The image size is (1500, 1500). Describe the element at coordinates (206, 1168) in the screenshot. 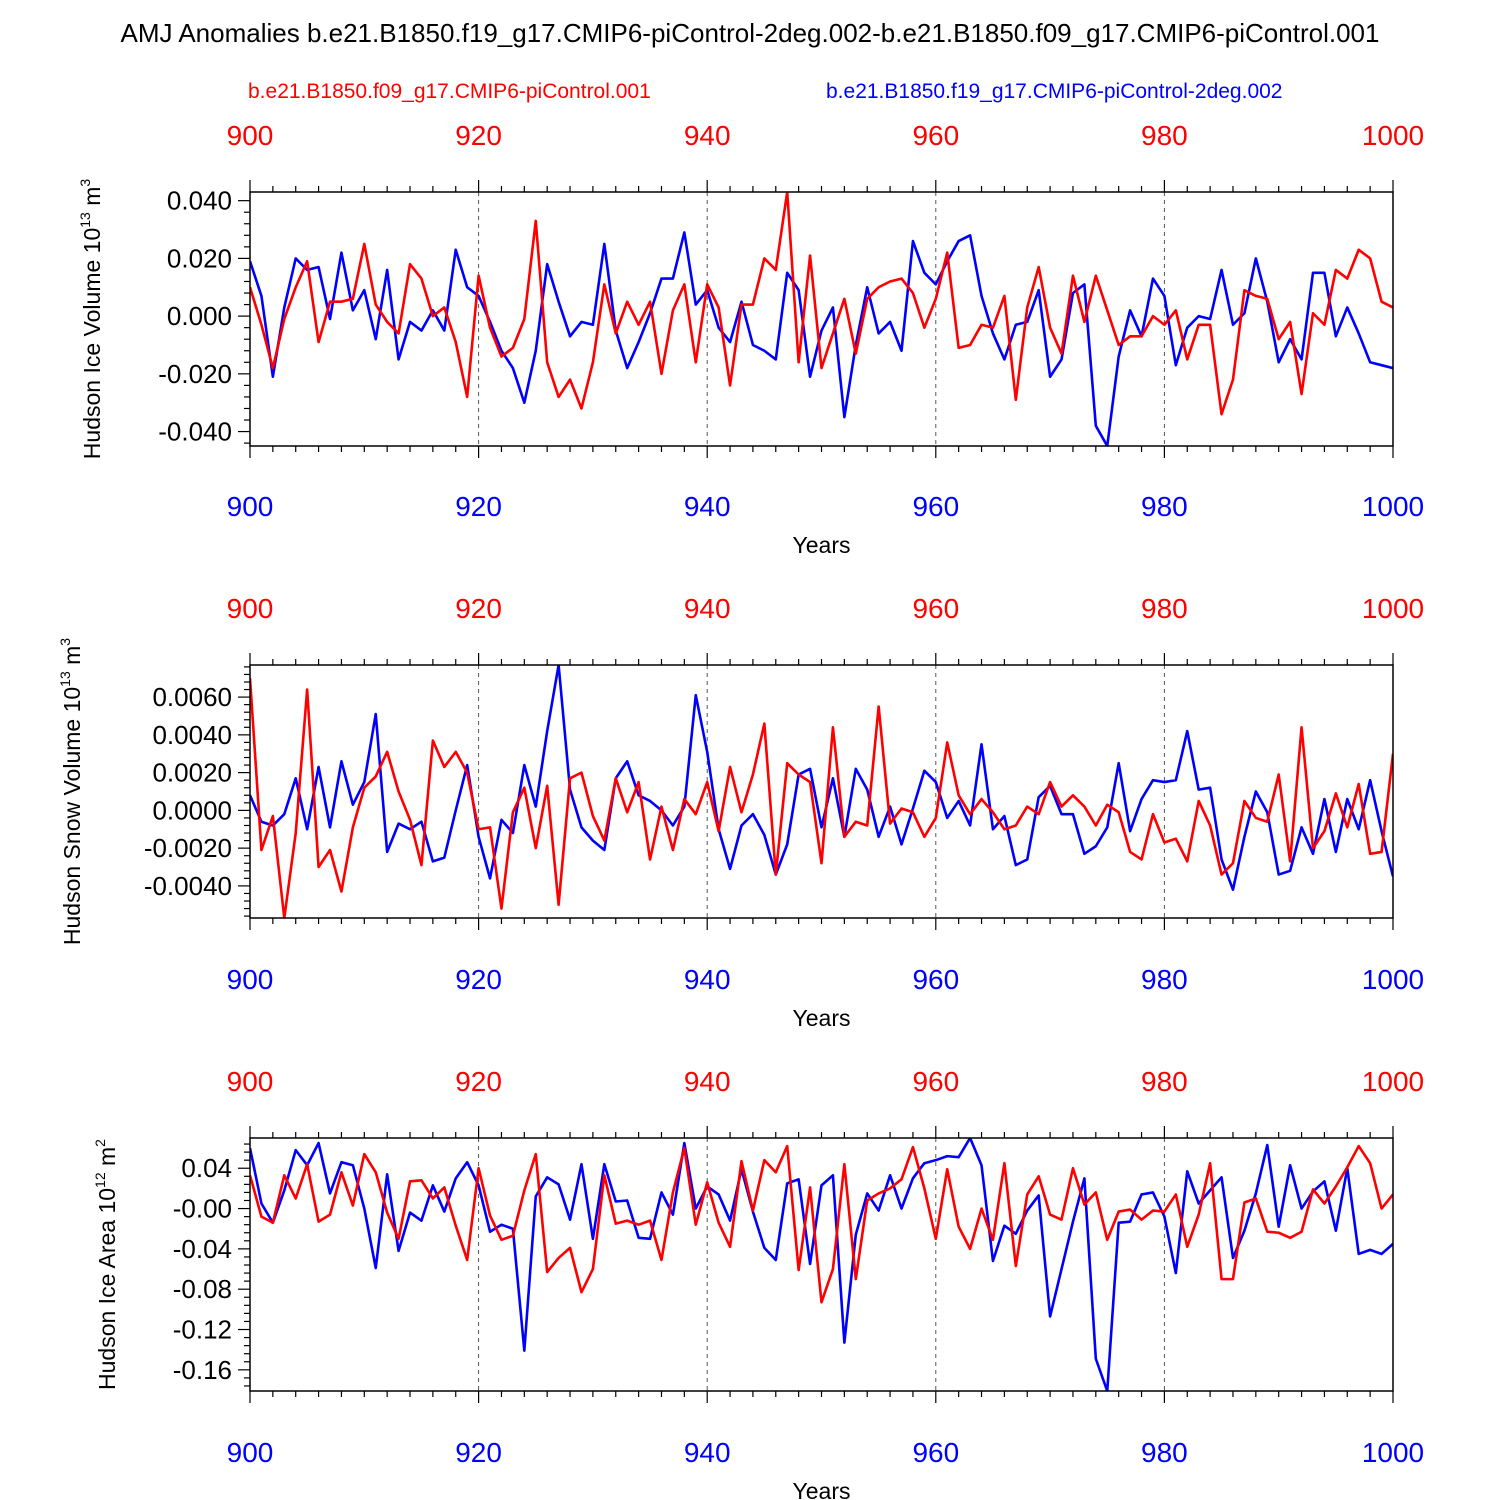

I see `y-tick-label: 0.04` at that location.